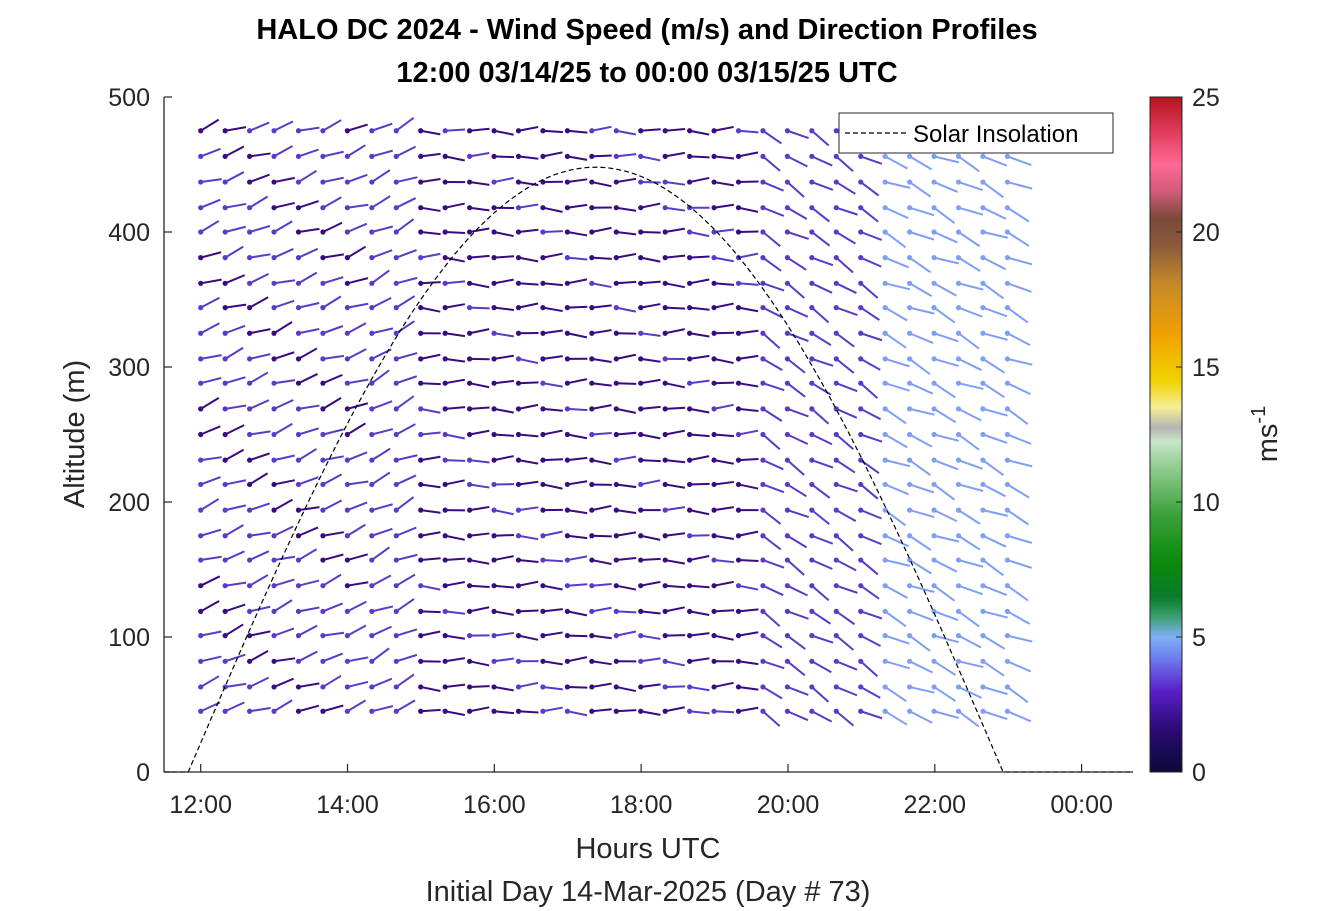 Image resolution: width=1343 pixels, height=911 pixels. Describe the element at coordinates (143, 773) in the screenshot. I see `y-tick-label: 0` at that location.